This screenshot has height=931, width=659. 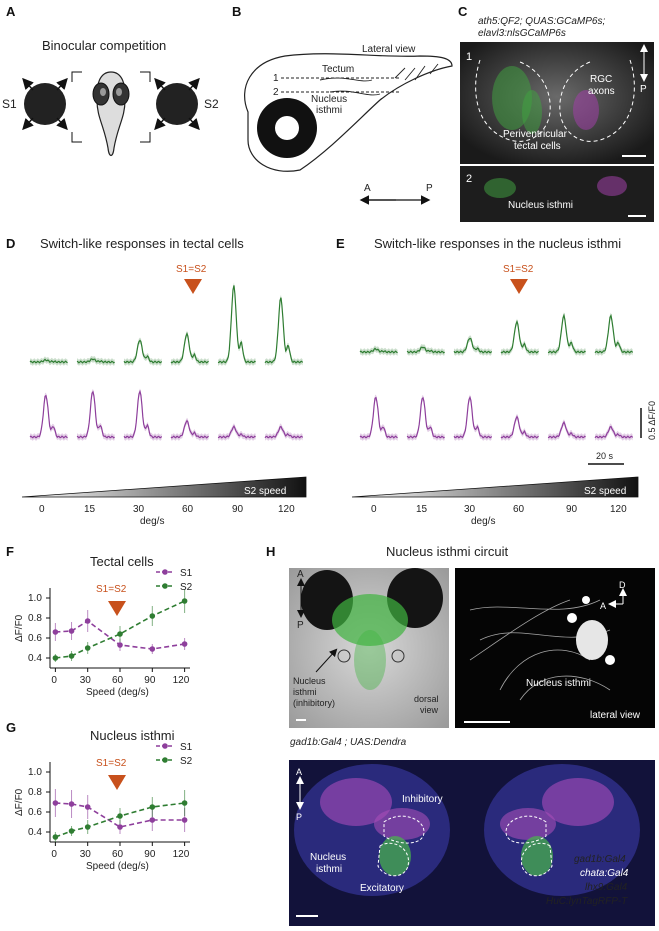 I want to click on speed-tick-d-90: 90, so click(x=238, y=509).